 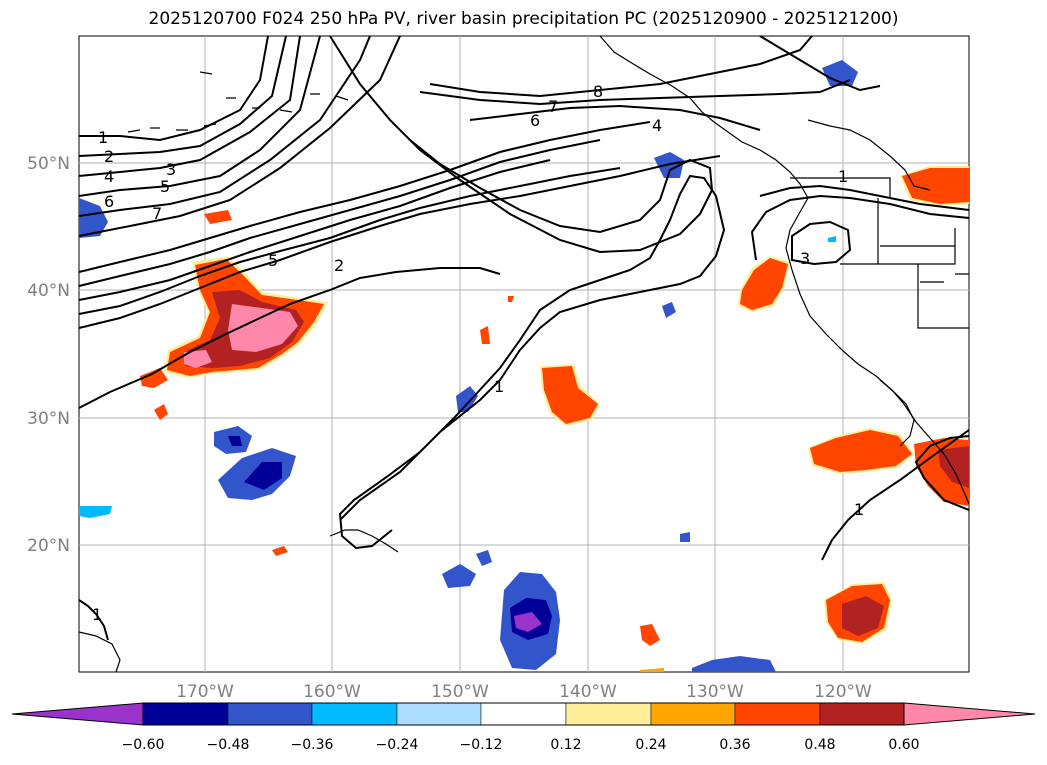 What do you see at coordinates (48, 355) in the screenshot?
I see `lat-axis-labels: 50°N 40°N 30°N 20°N` at bounding box center [48, 355].